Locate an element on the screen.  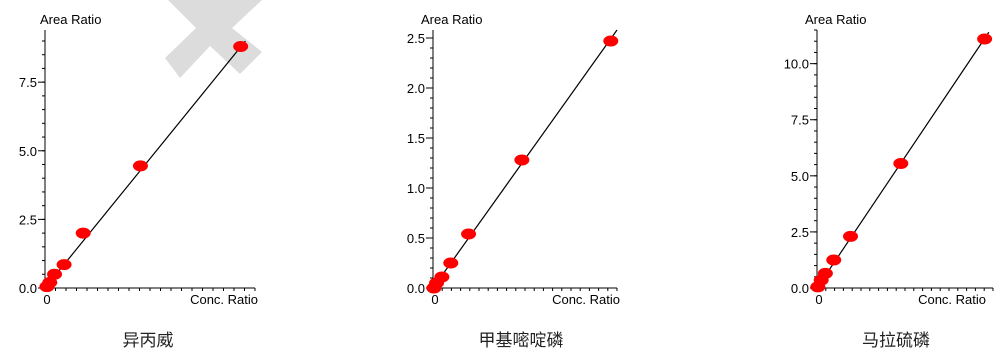
chart-3-y-tick-label: 5.0 is located at coordinates (800, 176).